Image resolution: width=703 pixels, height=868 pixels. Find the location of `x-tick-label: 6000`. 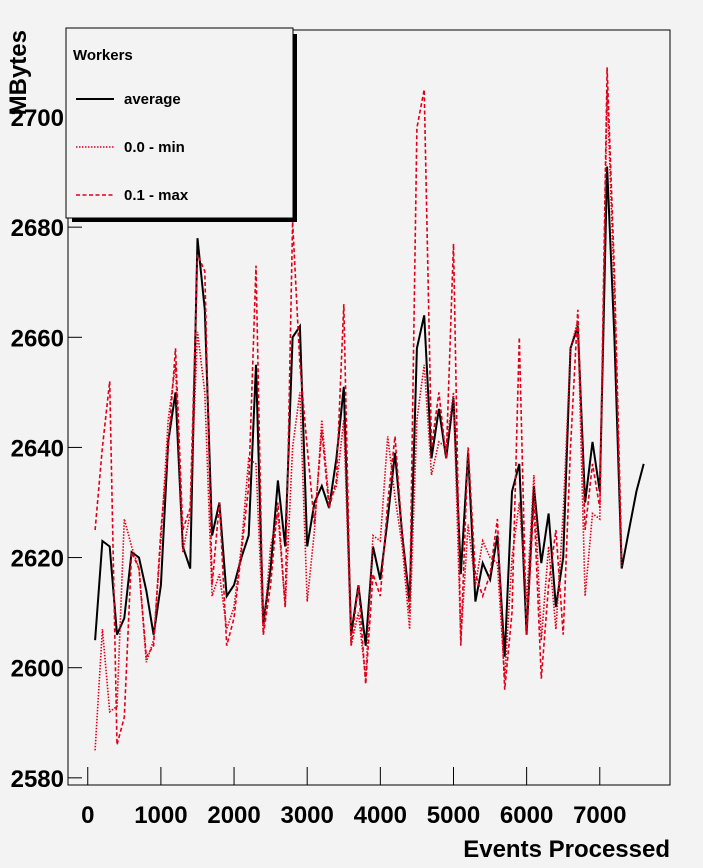

x-tick-label: 6000 is located at coordinates (526, 815).